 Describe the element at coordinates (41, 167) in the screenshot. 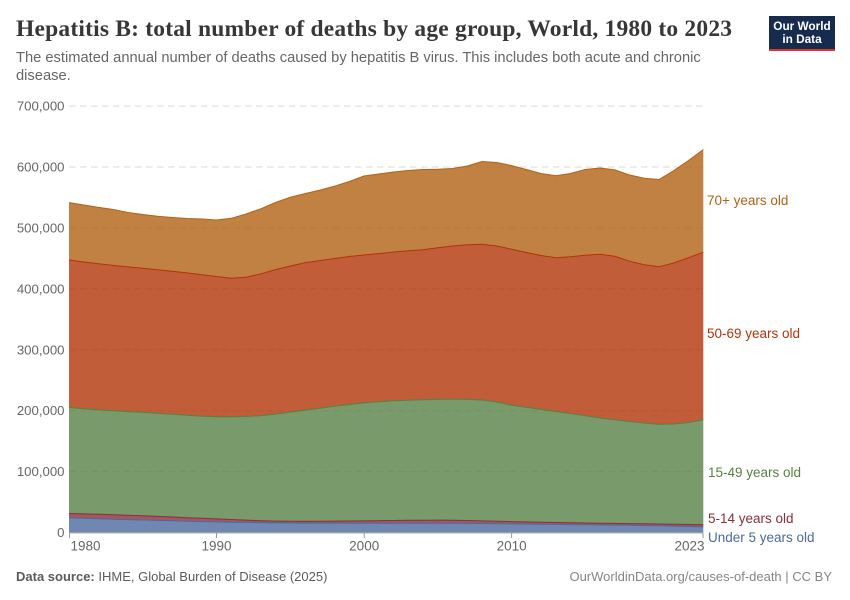

I see `svg-text: 600,000` at that location.